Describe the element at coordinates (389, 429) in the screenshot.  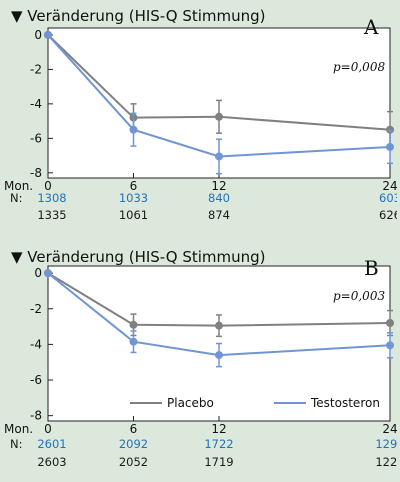
I see `chart-b-x-tick-label: 24` at that location.